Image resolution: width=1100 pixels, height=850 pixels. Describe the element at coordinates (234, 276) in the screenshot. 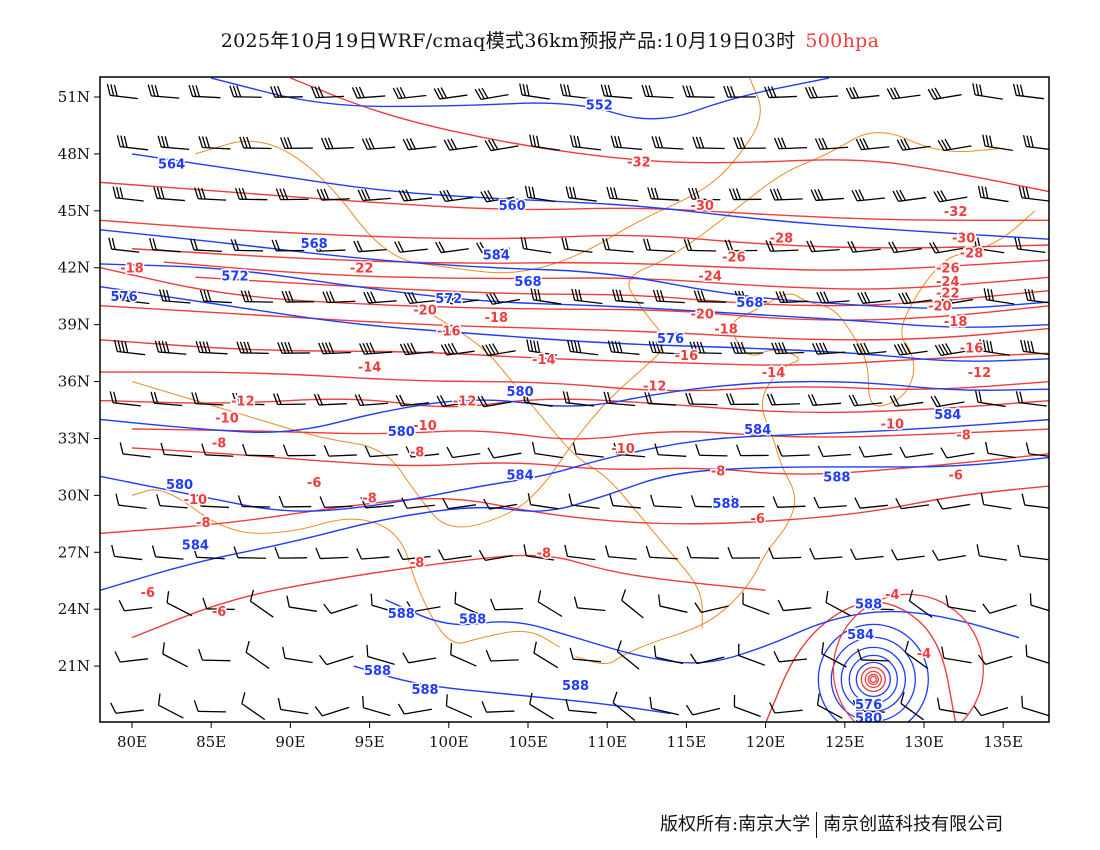

I see `height-label: 572` at that location.